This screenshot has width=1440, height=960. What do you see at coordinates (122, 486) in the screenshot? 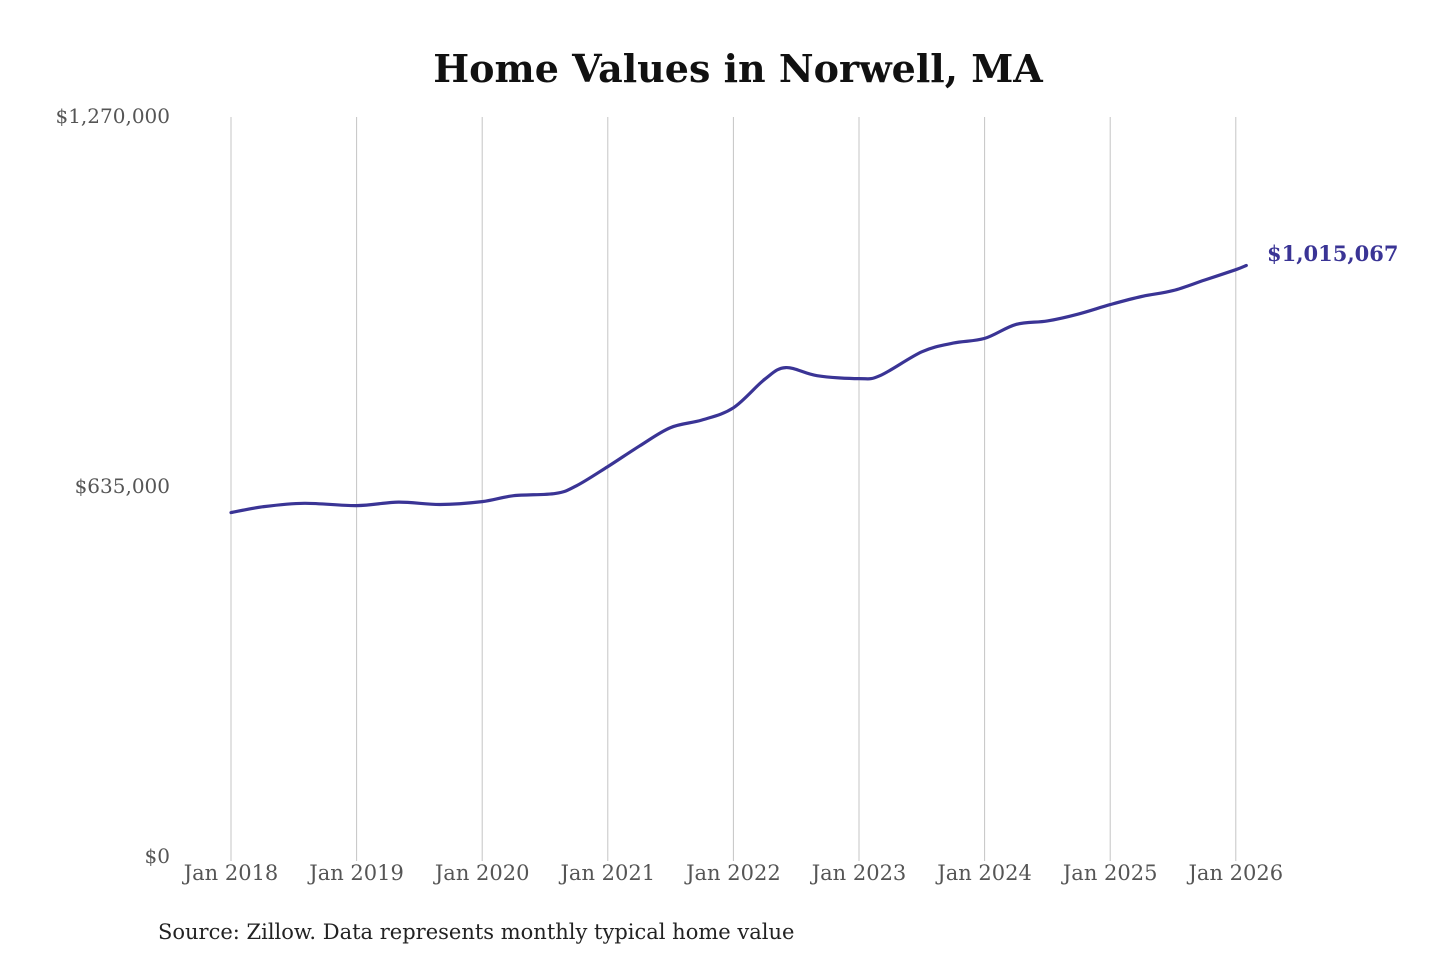
I see `y-tick-label-1: $635,000` at bounding box center [122, 486].